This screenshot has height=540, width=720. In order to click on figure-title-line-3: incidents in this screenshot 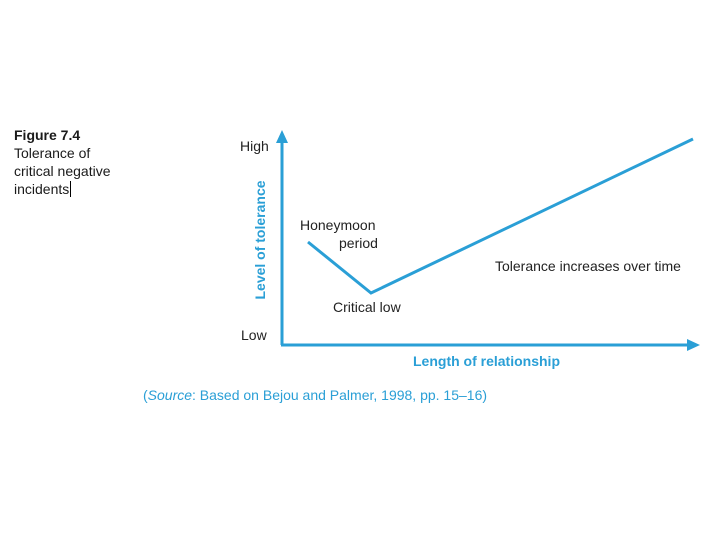, I will do `click(43, 189)`.